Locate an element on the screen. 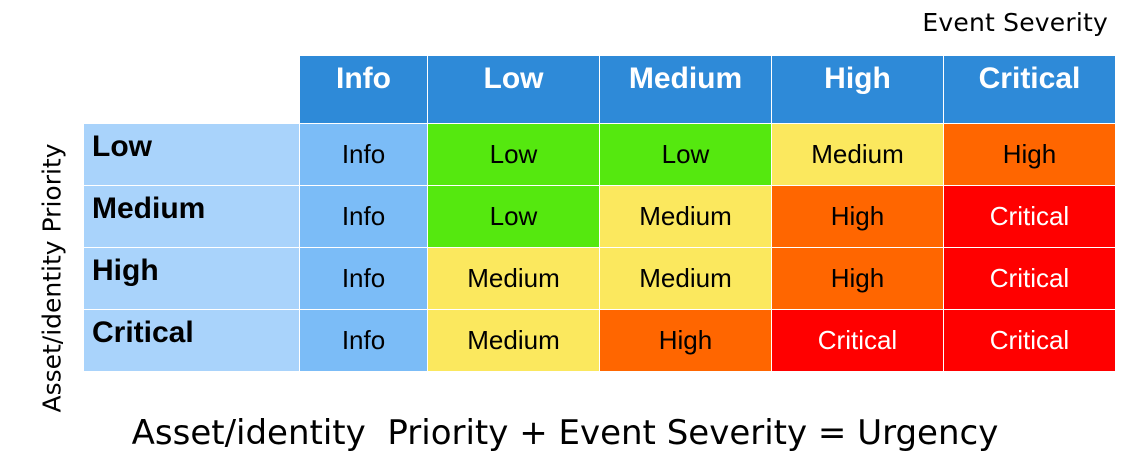 This screenshot has height=476, width=1130. column-header-low: Low is located at coordinates (514, 90).